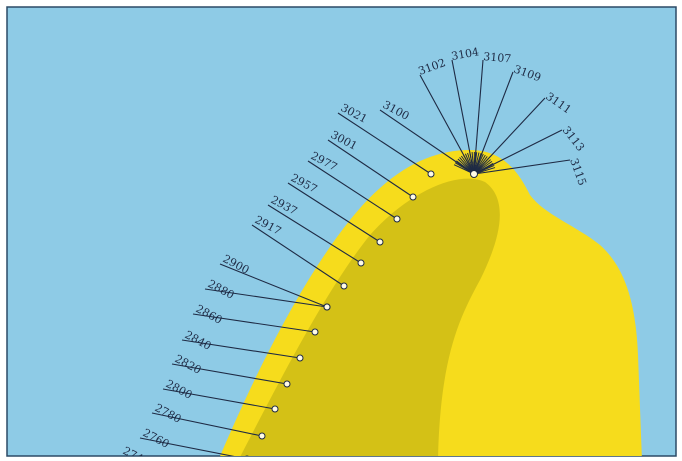  I want to click on summit-marker, so click(474, 174).